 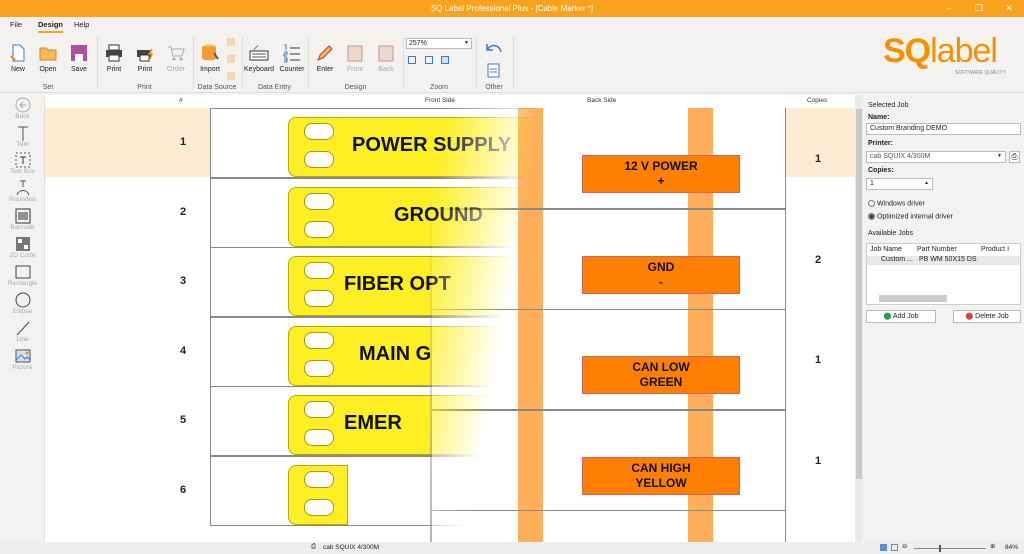 I want to click on rectangle-icon, so click(x=22, y=272).